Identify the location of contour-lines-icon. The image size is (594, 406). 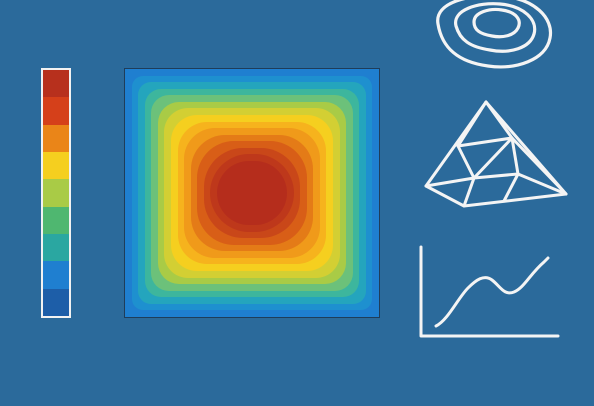
(494, 34).